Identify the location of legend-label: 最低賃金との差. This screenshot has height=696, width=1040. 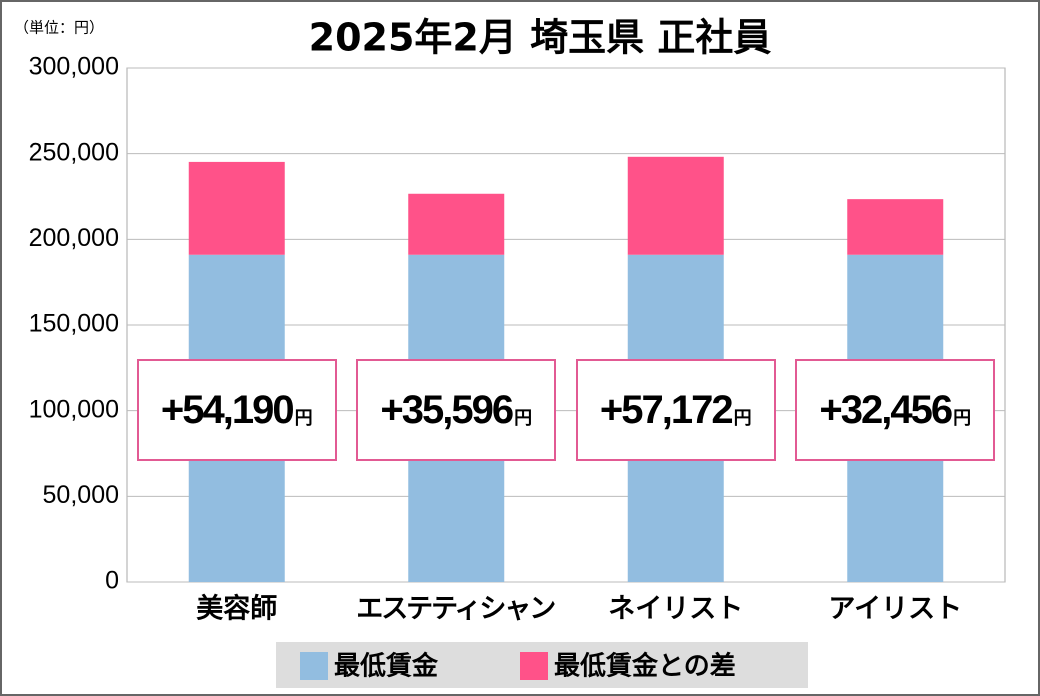
(645, 666).